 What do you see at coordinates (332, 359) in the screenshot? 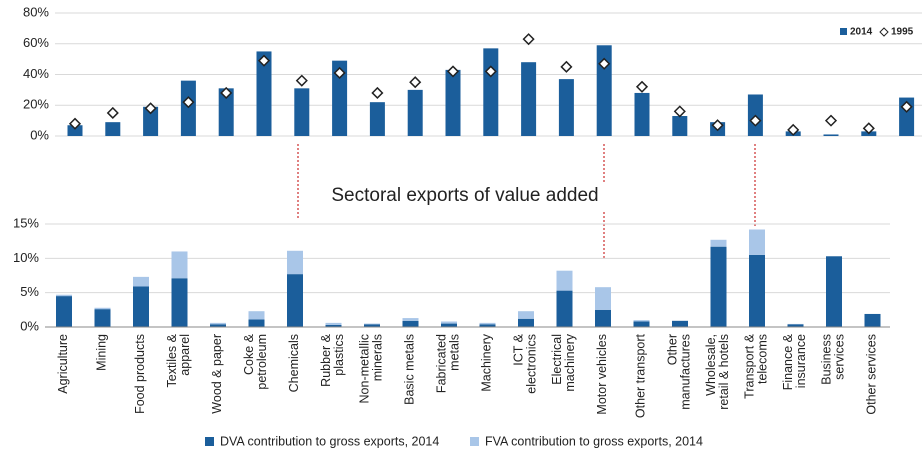
I see `x-tick-label: Rubber &plastics` at bounding box center [332, 359].